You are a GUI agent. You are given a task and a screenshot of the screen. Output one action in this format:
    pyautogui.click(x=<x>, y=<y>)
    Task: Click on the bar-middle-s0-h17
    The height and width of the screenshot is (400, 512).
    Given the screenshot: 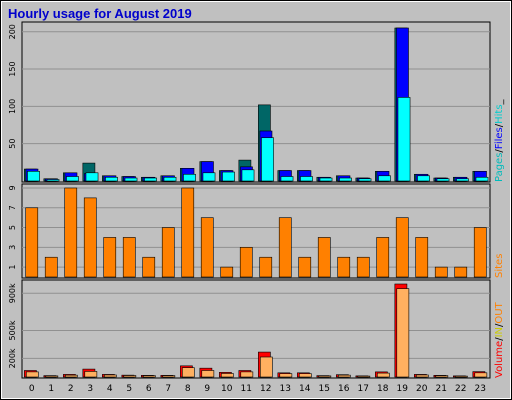 What is the action you would take?
    pyautogui.click(x=363, y=267)
    